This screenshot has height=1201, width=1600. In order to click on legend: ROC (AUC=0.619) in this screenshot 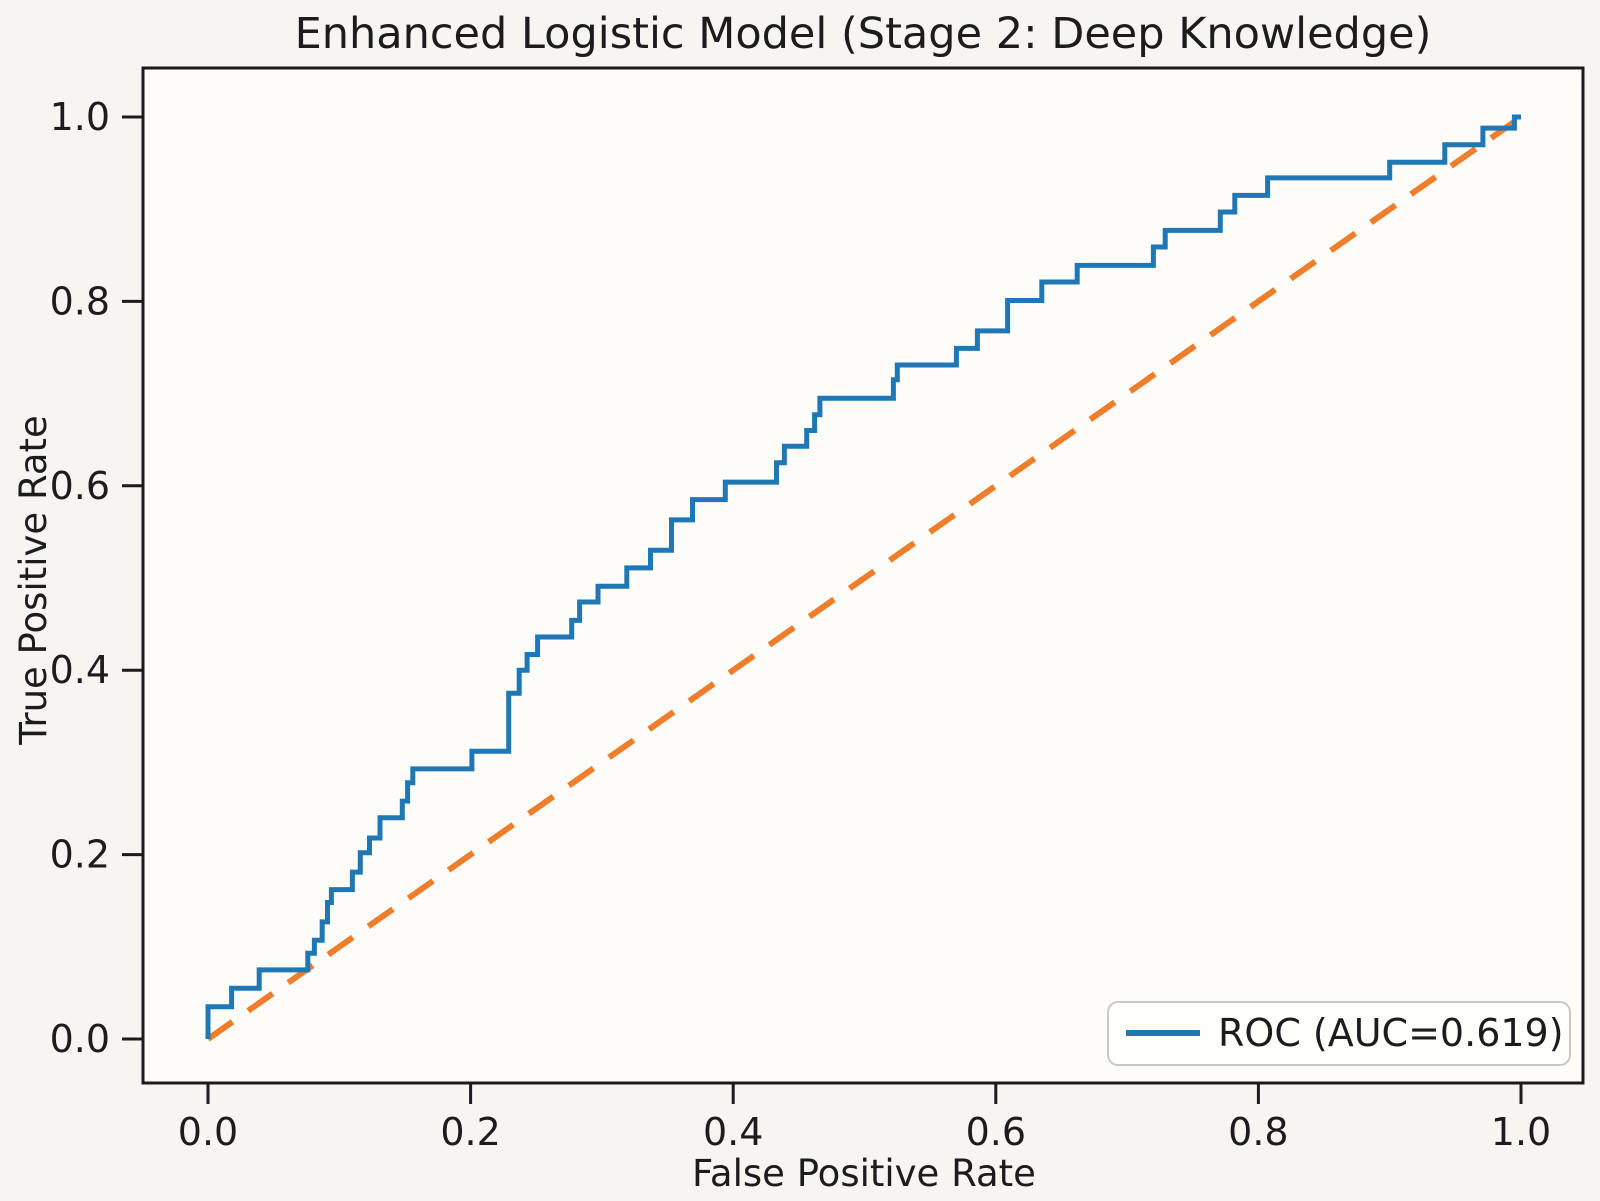, I will do `click(1339, 1033)`.